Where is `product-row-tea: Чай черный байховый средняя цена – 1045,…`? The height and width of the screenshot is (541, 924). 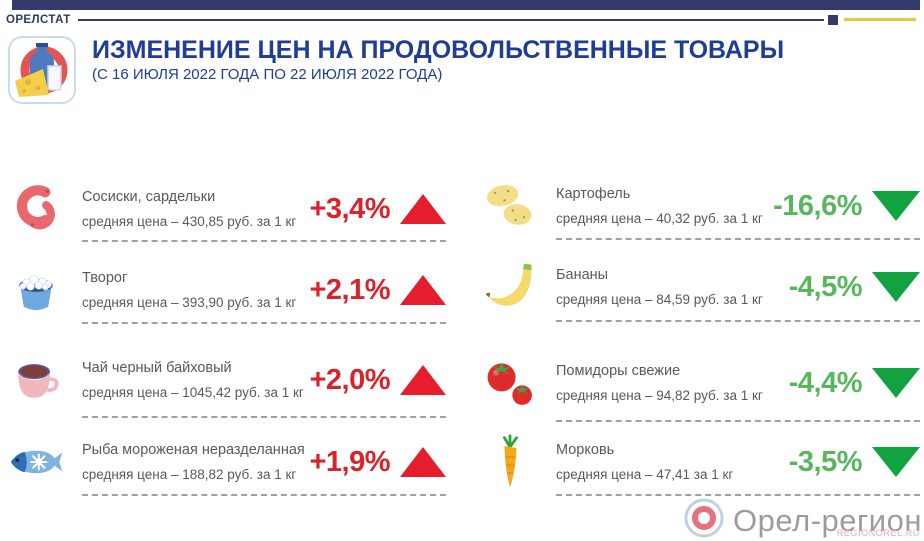 product-row-tea: Чай черный байховый средняя цена – 1045,… is located at coordinates (227, 380).